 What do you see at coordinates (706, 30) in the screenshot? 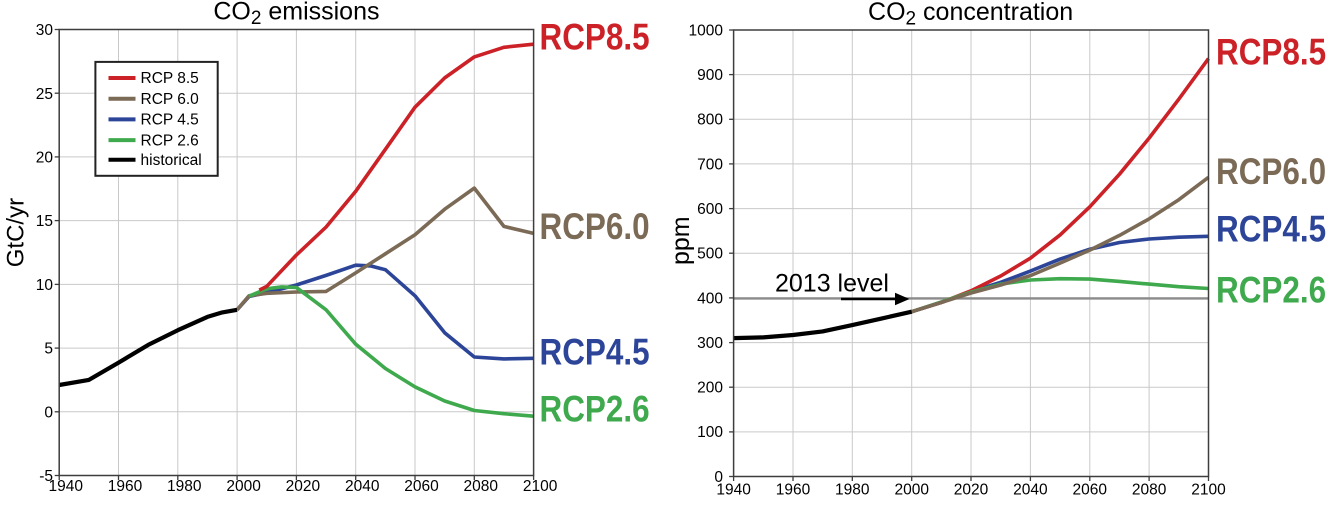
I see `svg-text: 1000` at bounding box center [706, 30].